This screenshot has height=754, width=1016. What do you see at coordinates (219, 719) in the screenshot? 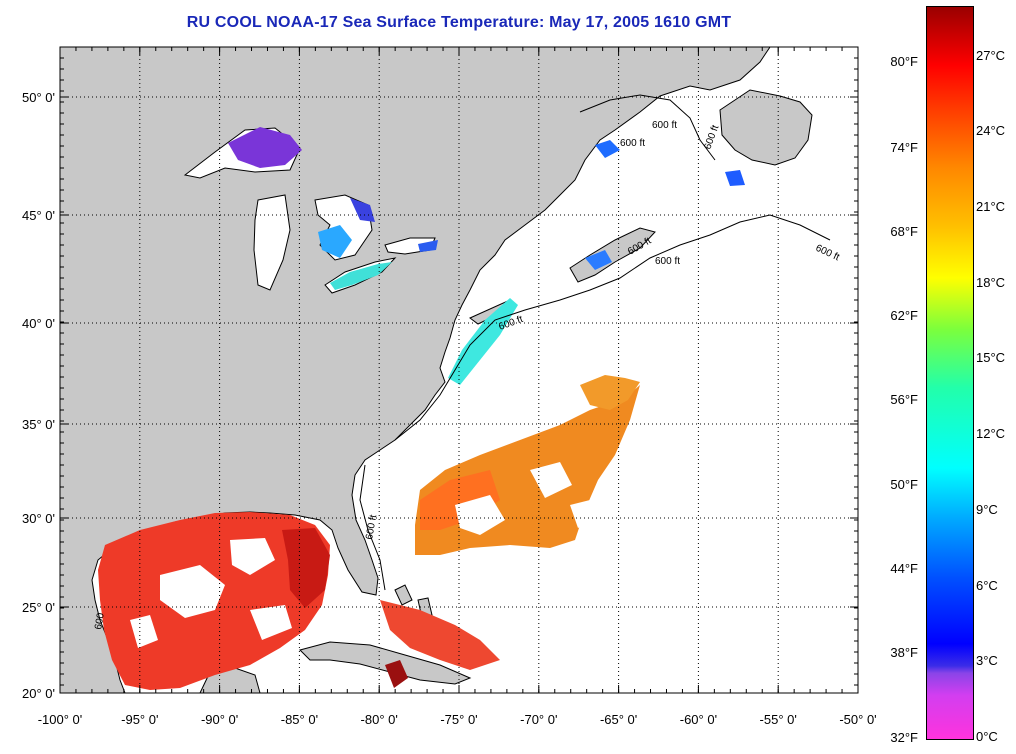
I see `longitude-label: -90° 0'` at bounding box center [219, 719].